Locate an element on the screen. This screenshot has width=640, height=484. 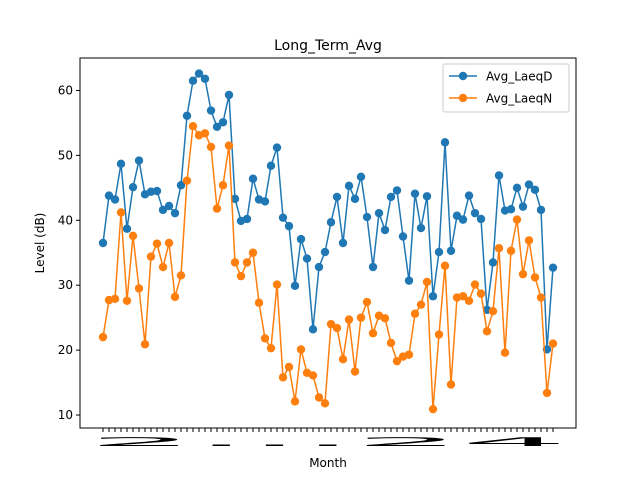
legend-label: Avg_LaeqD is located at coordinates (519, 77).